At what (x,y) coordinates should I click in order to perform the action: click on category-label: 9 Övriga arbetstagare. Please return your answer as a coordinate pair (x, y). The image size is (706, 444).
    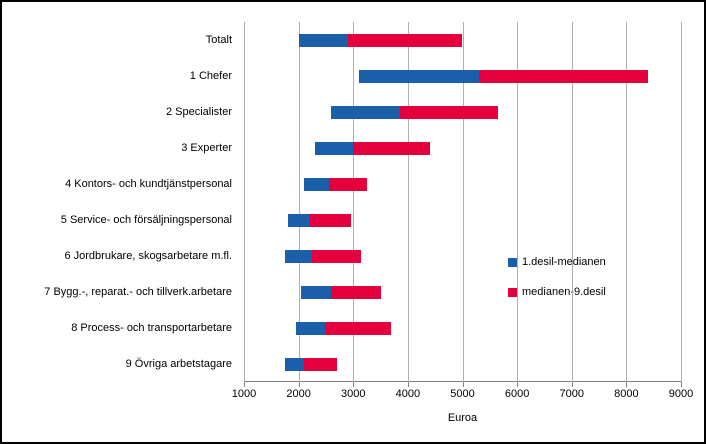
    Looking at the image, I should click on (178, 364).